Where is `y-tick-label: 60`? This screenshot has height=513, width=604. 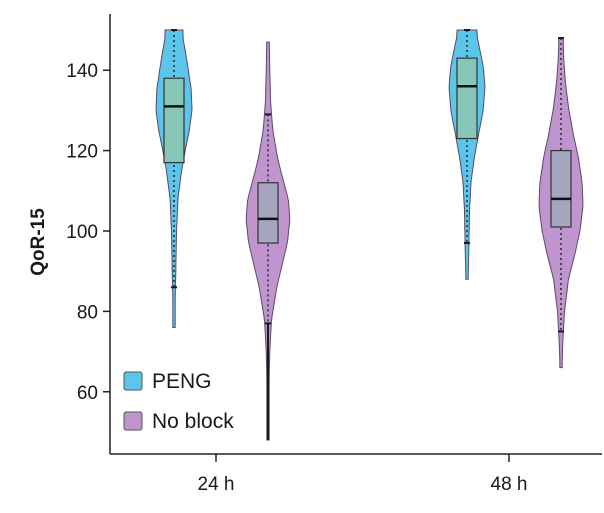 y-tick-label: 60 is located at coordinates (87, 393).